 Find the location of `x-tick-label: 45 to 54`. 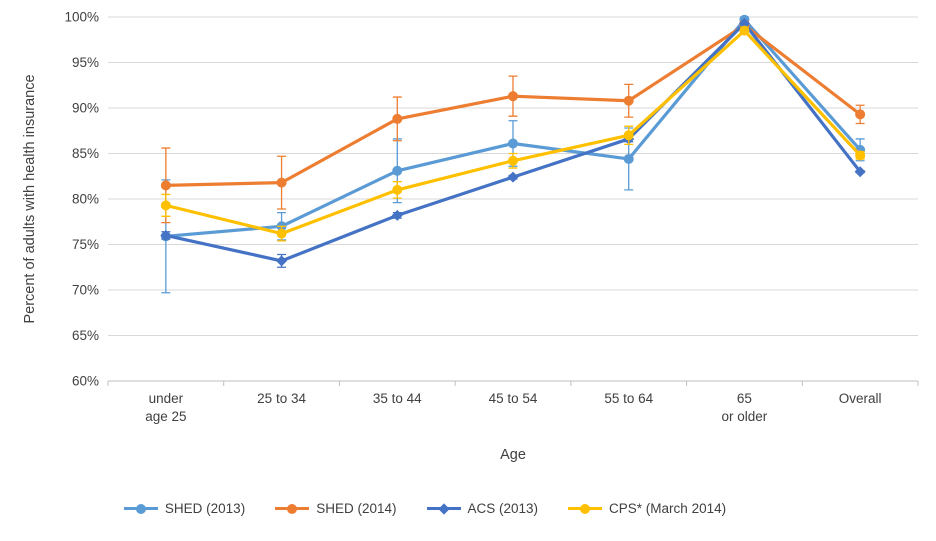

x-tick-label: 45 to 54 is located at coordinates (513, 398).